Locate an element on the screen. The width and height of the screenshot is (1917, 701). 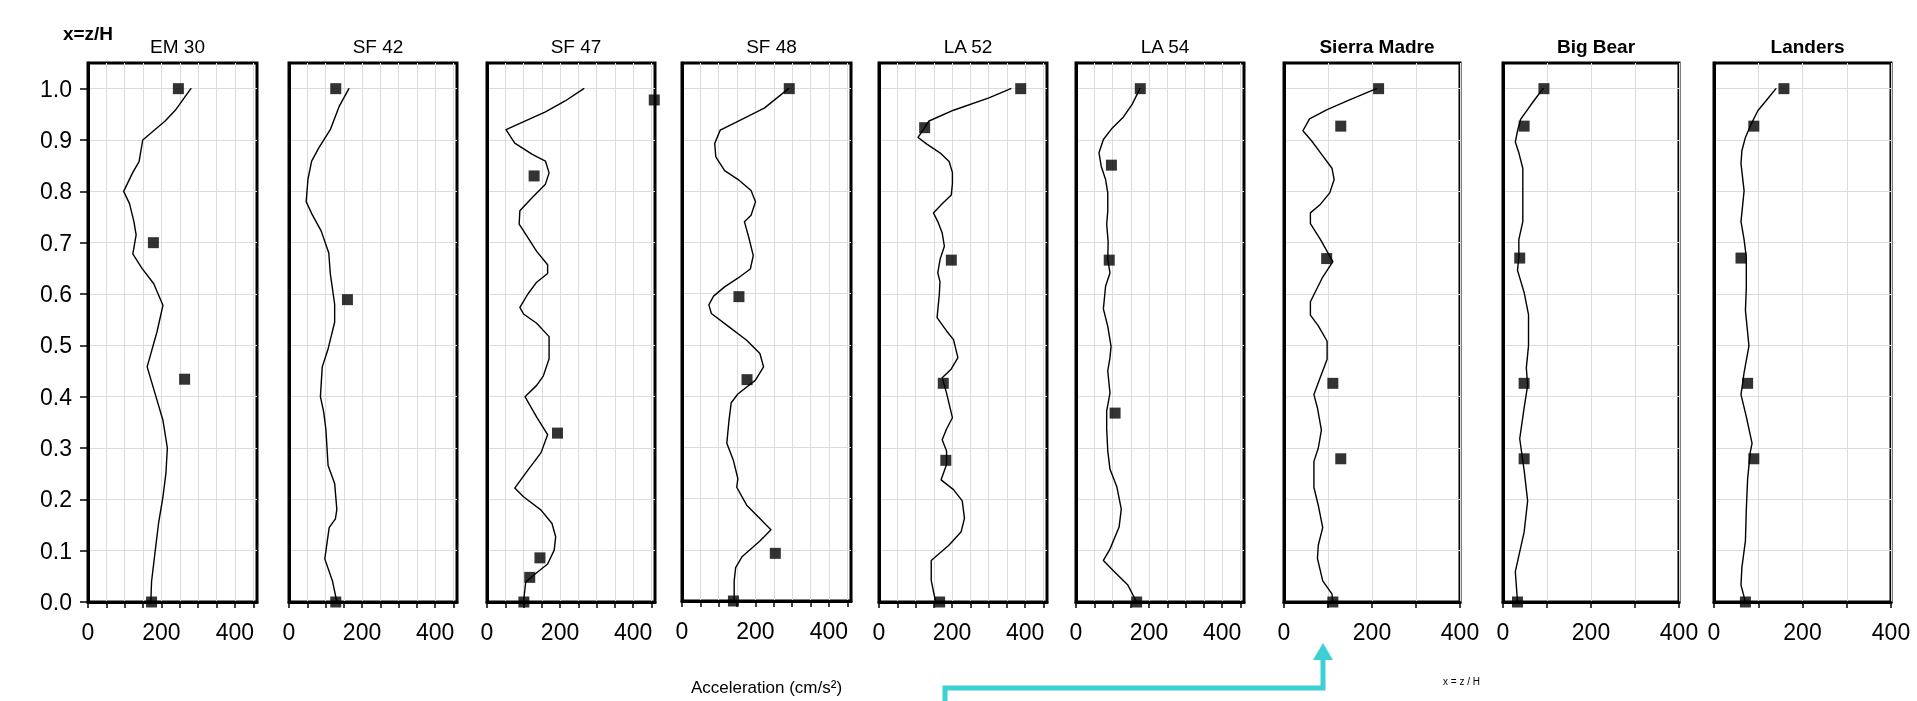
y-tick-label: 0.7 is located at coordinates (56, 242).